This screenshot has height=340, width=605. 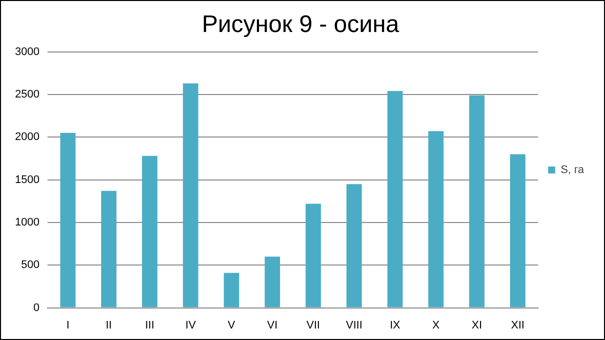 What do you see at coordinates (30, 265) in the screenshot?
I see `y-tick-label: 500` at bounding box center [30, 265].